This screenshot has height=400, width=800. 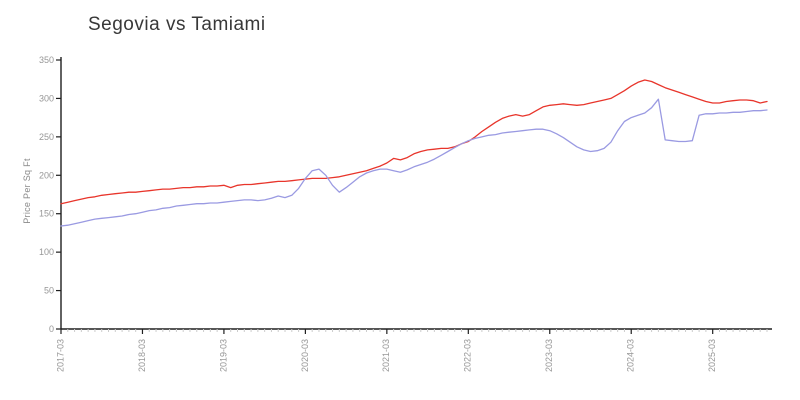 I want to click on y-tick-label: 100, so click(x=46, y=252).